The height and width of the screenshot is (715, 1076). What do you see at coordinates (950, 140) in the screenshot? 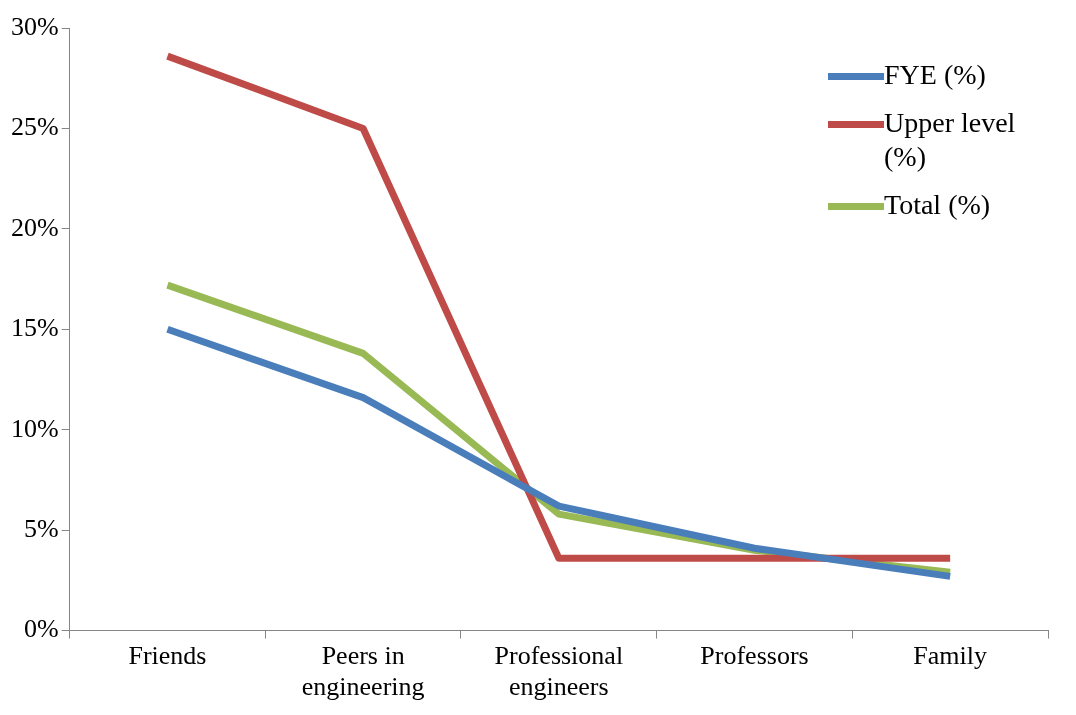
I see `legend-label: Upper level (%)` at bounding box center [950, 140].